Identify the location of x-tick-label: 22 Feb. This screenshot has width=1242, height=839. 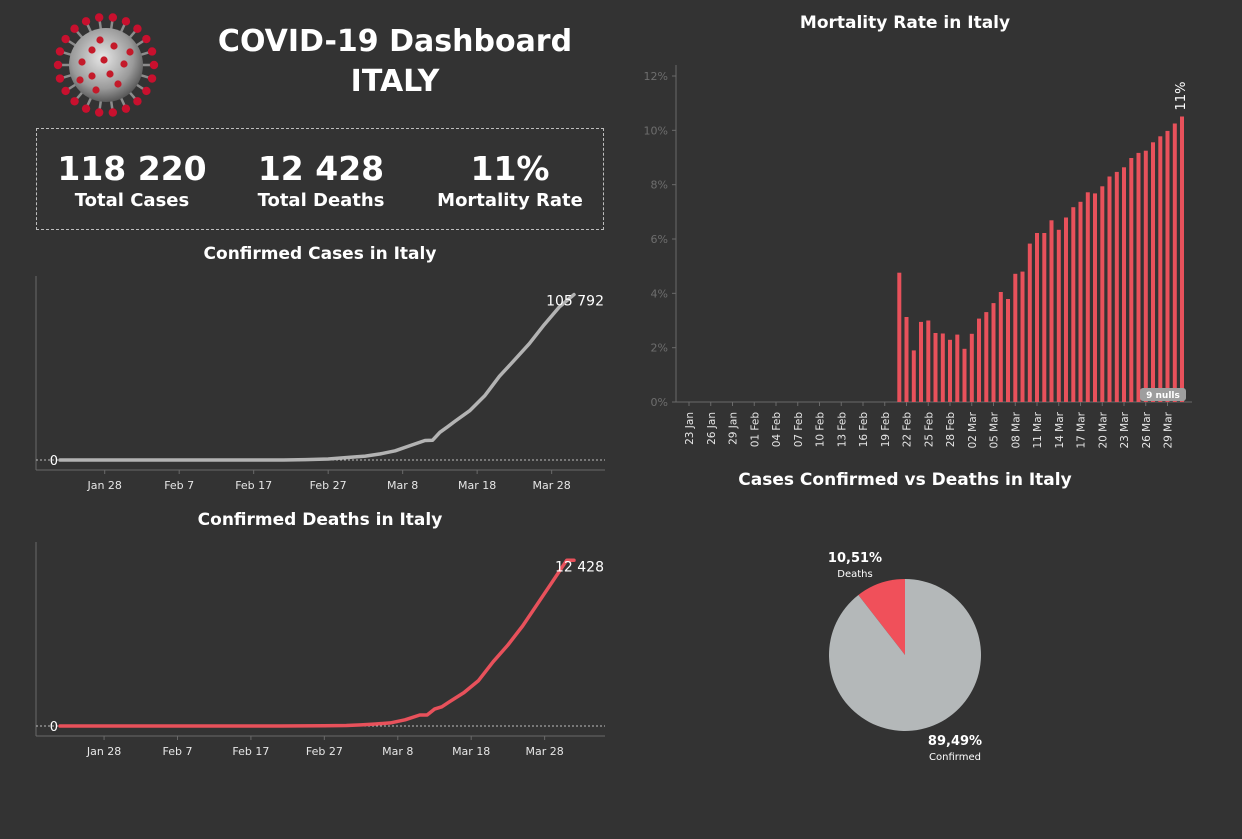
(908, 430).